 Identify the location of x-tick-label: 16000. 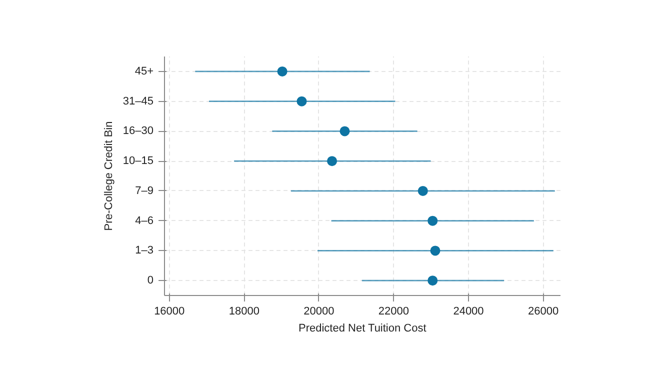
(169, 312).